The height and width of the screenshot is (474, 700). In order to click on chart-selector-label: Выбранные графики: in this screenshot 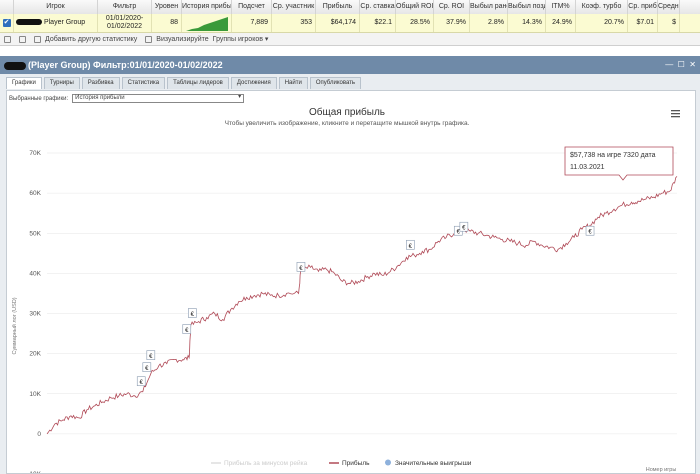, I will do `click(39, 98)`.